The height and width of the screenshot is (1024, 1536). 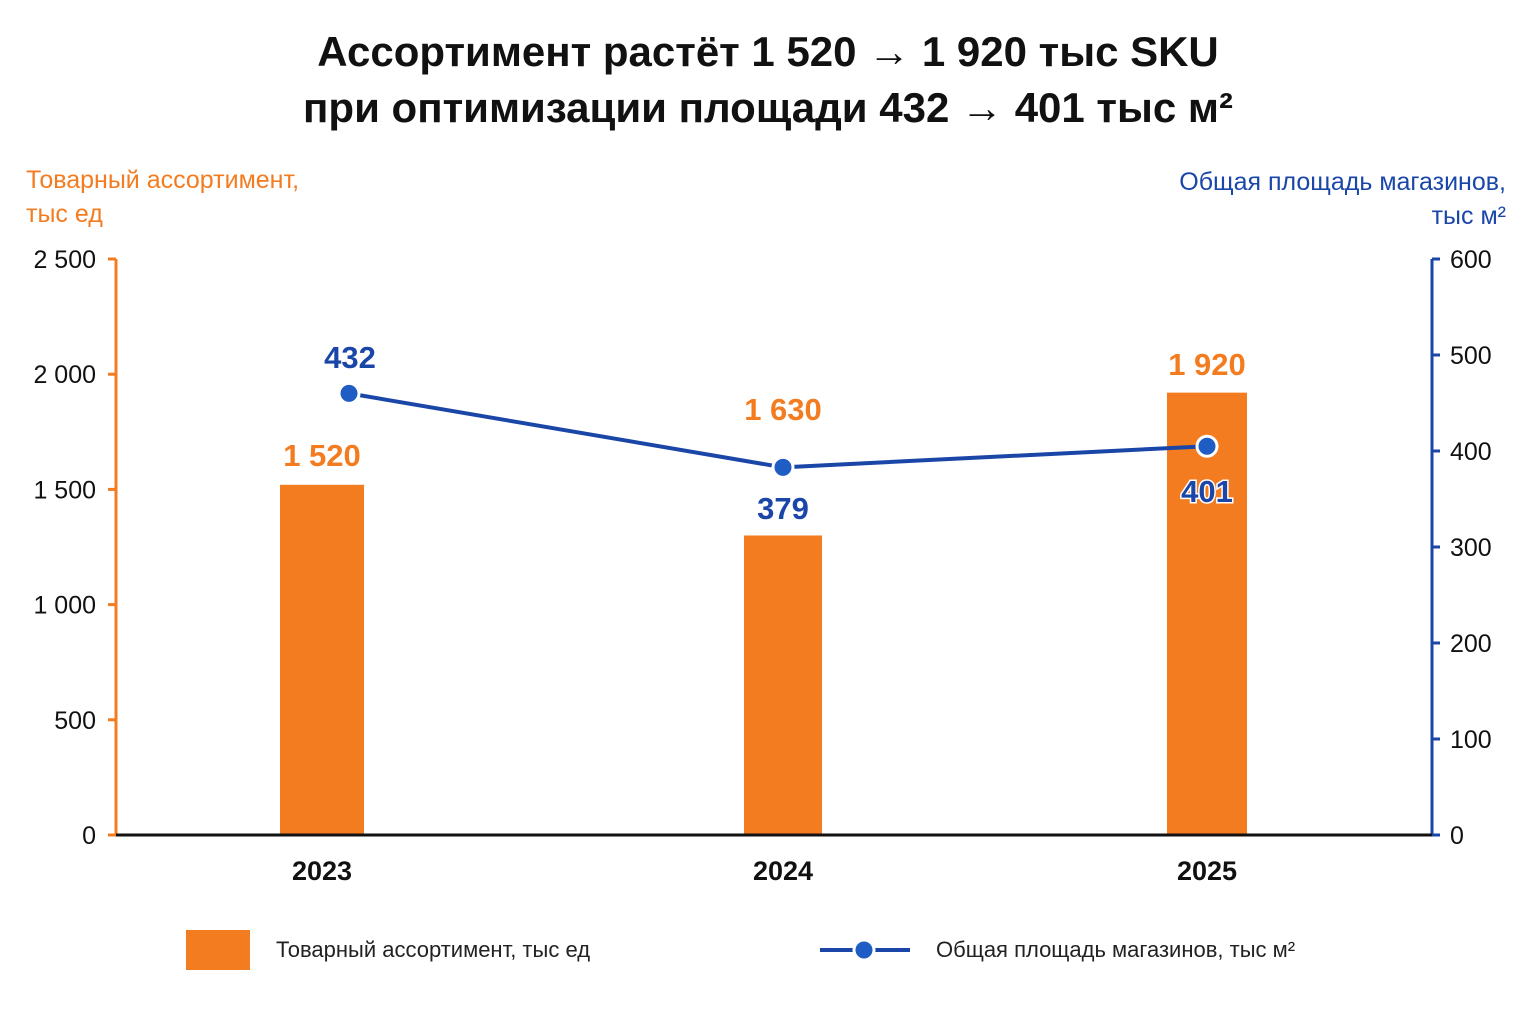 What do you see at coordinates (64, 260) in the screenshot?
I see `left-axis-tick-label: 2 500` at bounding box center [64, 260].